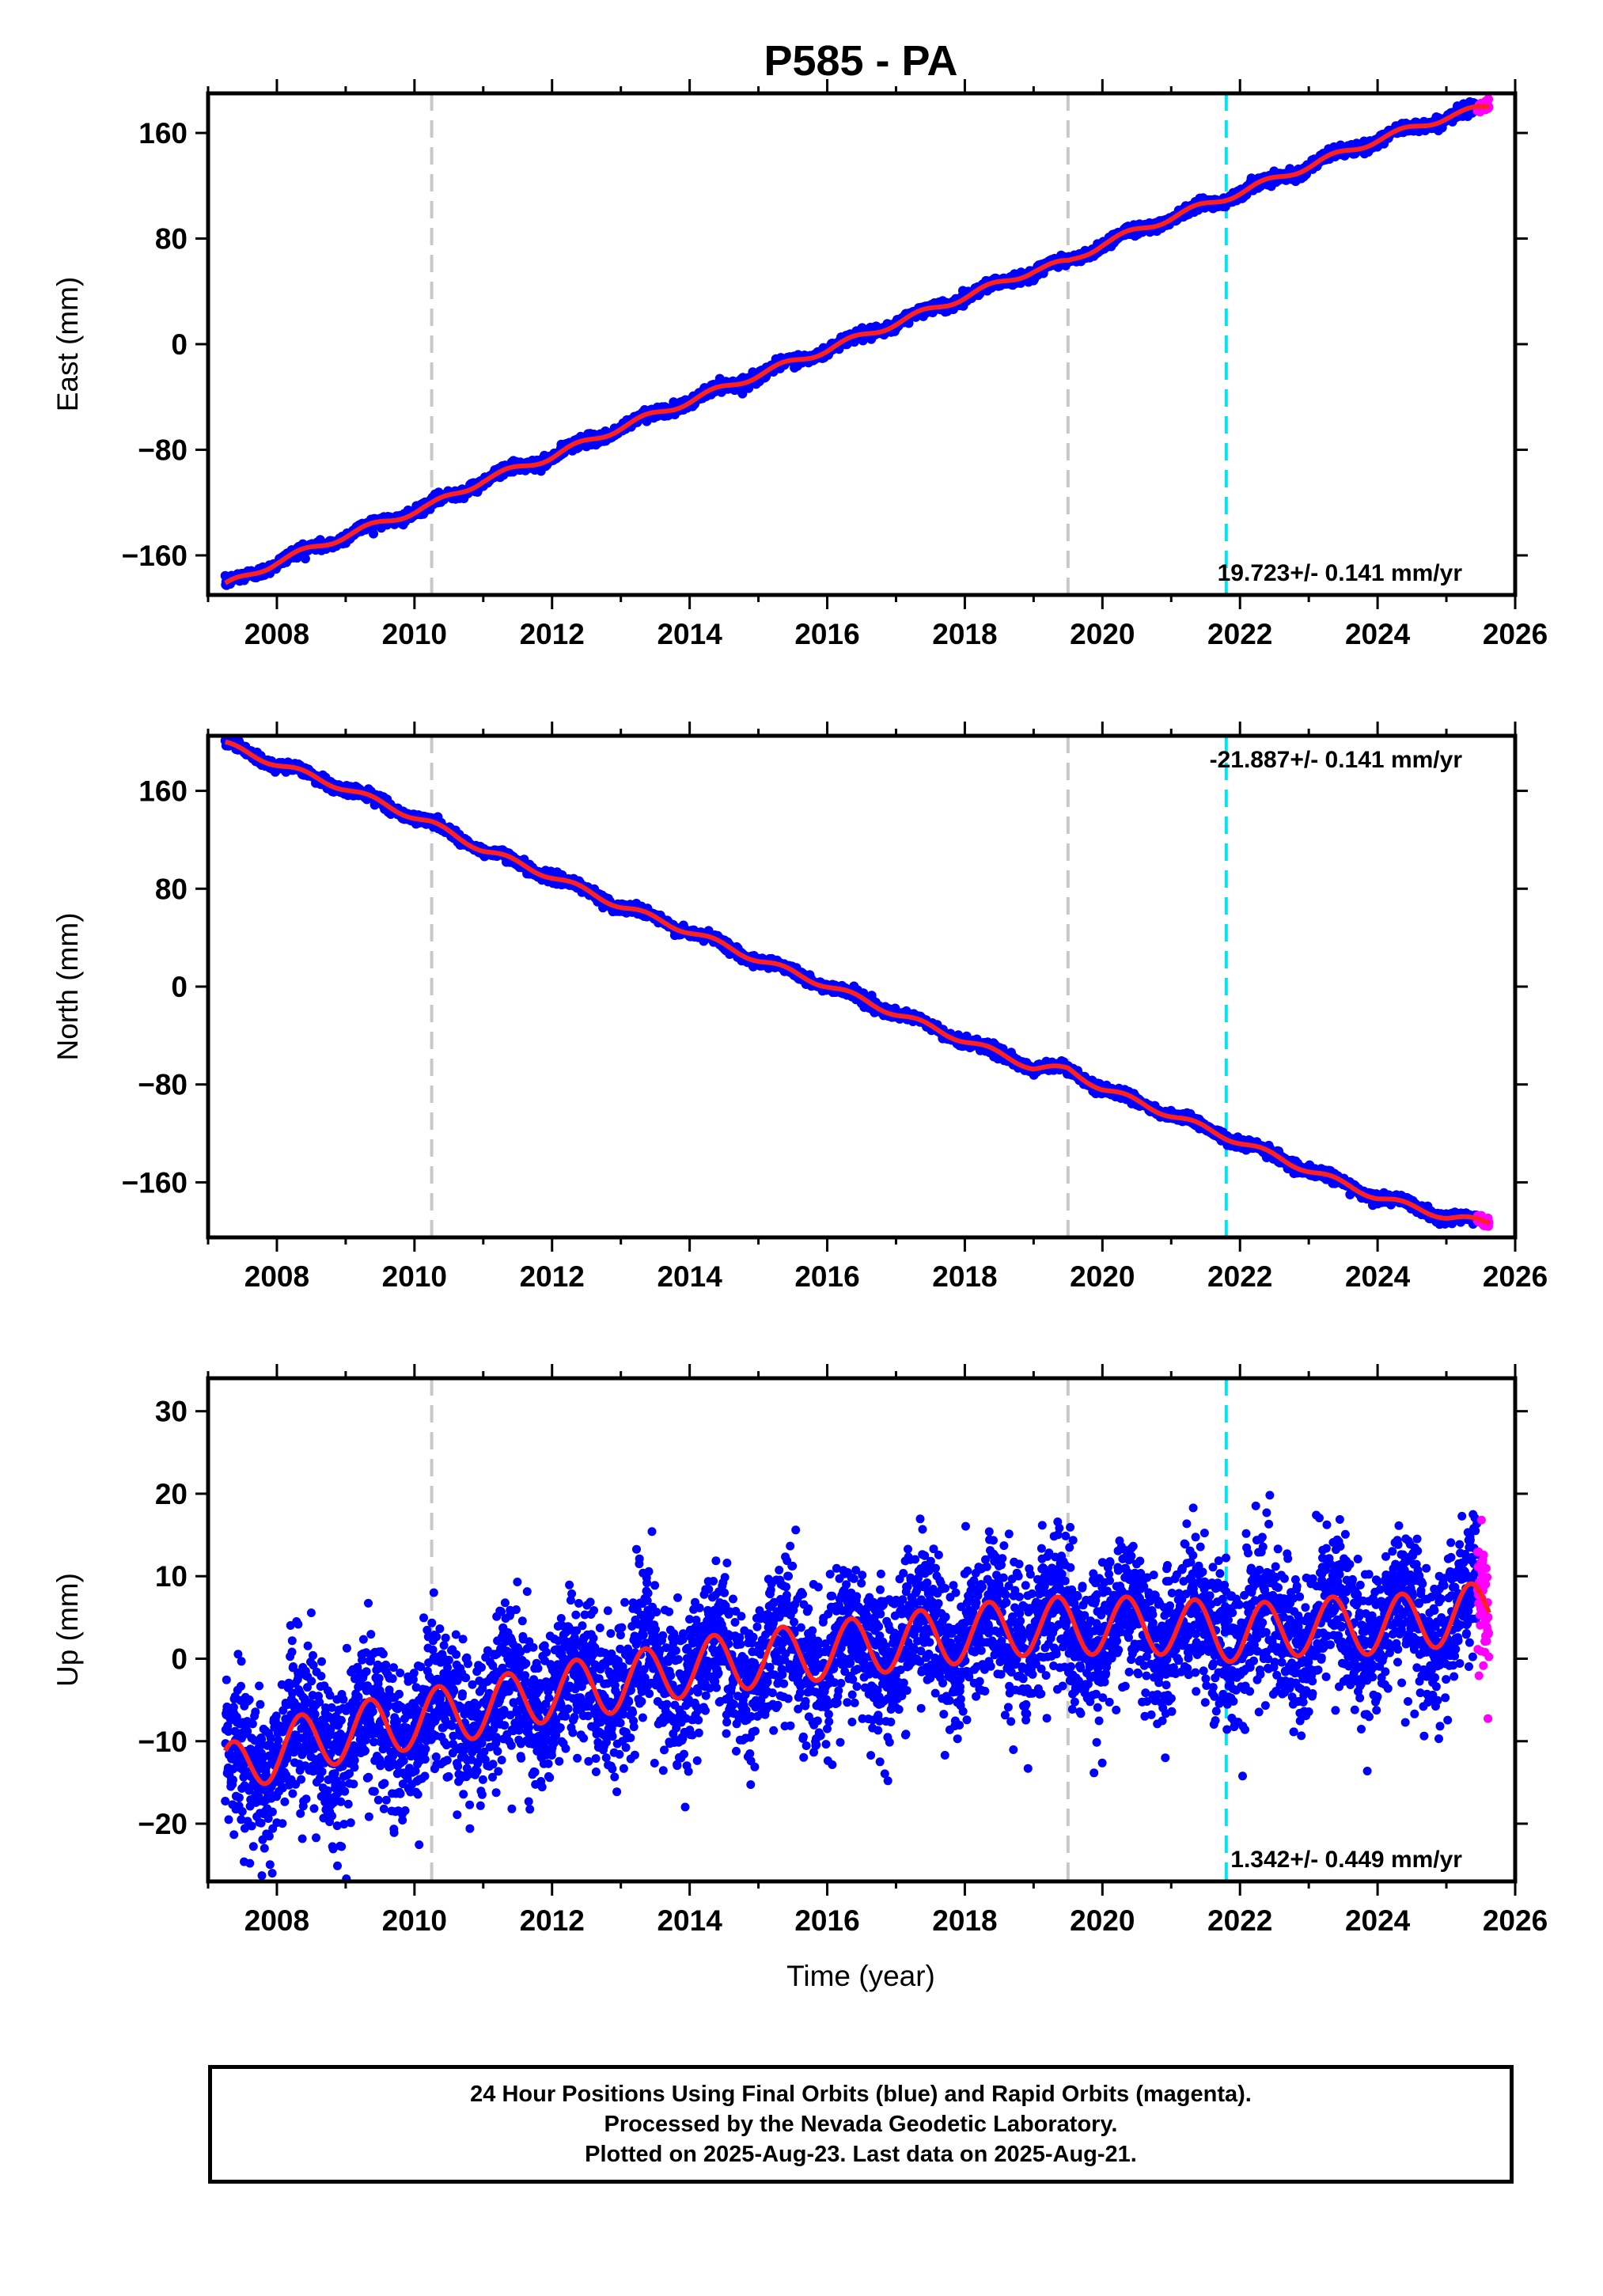 The image size is (1603, 2296). Describe the element at coordinates (552, 634) in the screenshot. I see `x-tick-label: 2012` at that location.